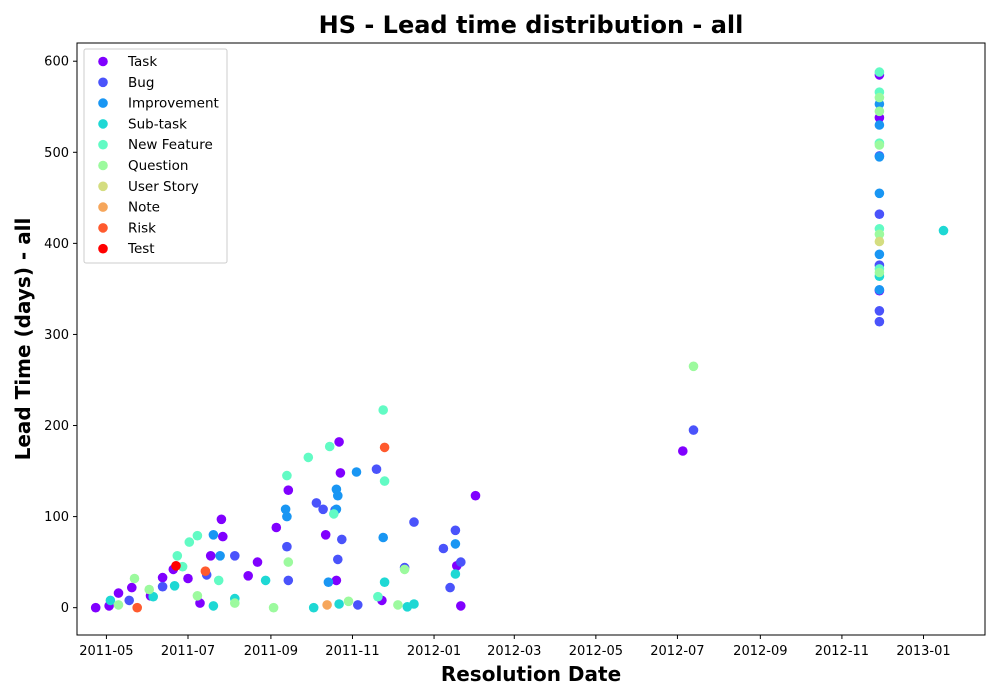 The image size is (1000, 700). Describe the element at coordinates (142, 62) in the screenshot. I see `legend-label: Task` at that location.